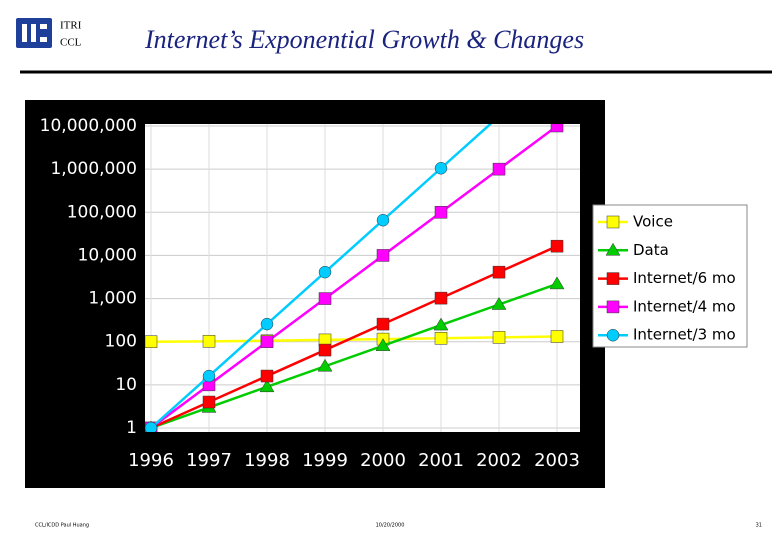 Image resolution: width=780 pixels, height=540 pixels. Describe the element at coordinates (684, 335) in the screenshot. I see `legend-label: Internet/3 mo` at that location.